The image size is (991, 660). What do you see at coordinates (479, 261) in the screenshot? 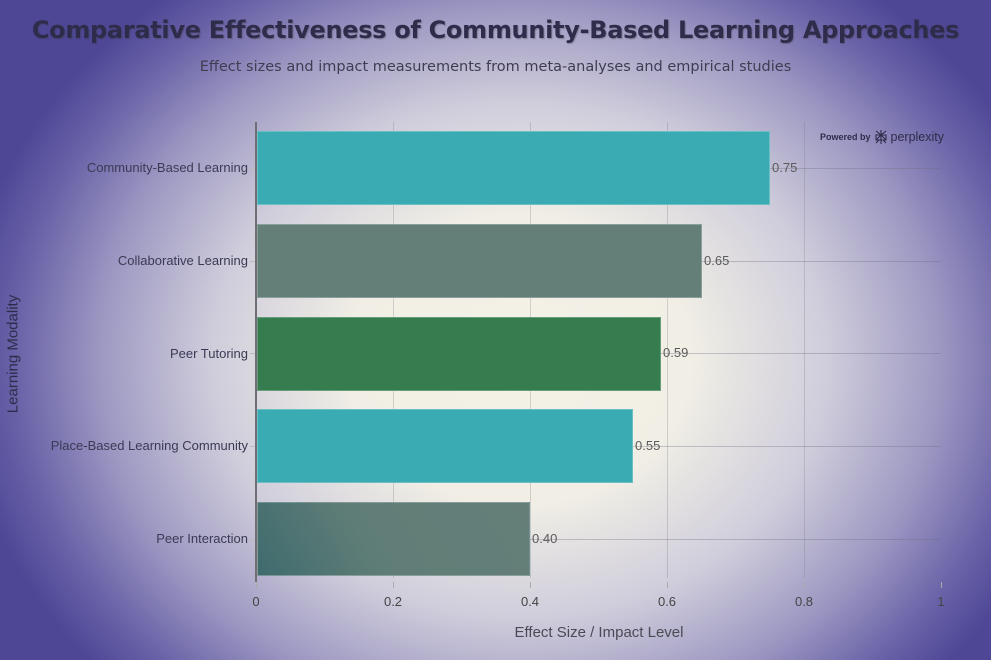
I see `bar-collaborative-learning` at bounding box center [479, 261].